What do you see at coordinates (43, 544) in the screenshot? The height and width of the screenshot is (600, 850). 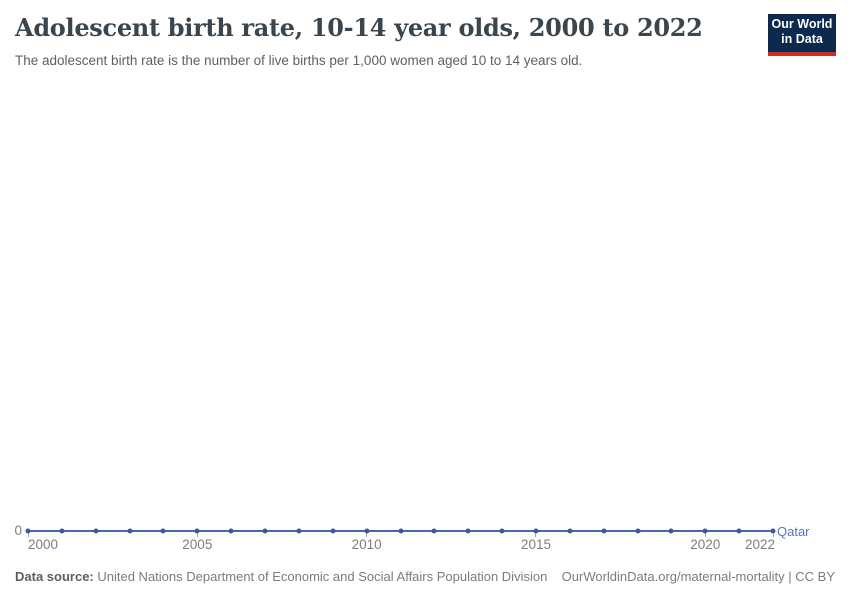 I see `x-axis-tick-label: 2000` at bounding box center [43, 544].